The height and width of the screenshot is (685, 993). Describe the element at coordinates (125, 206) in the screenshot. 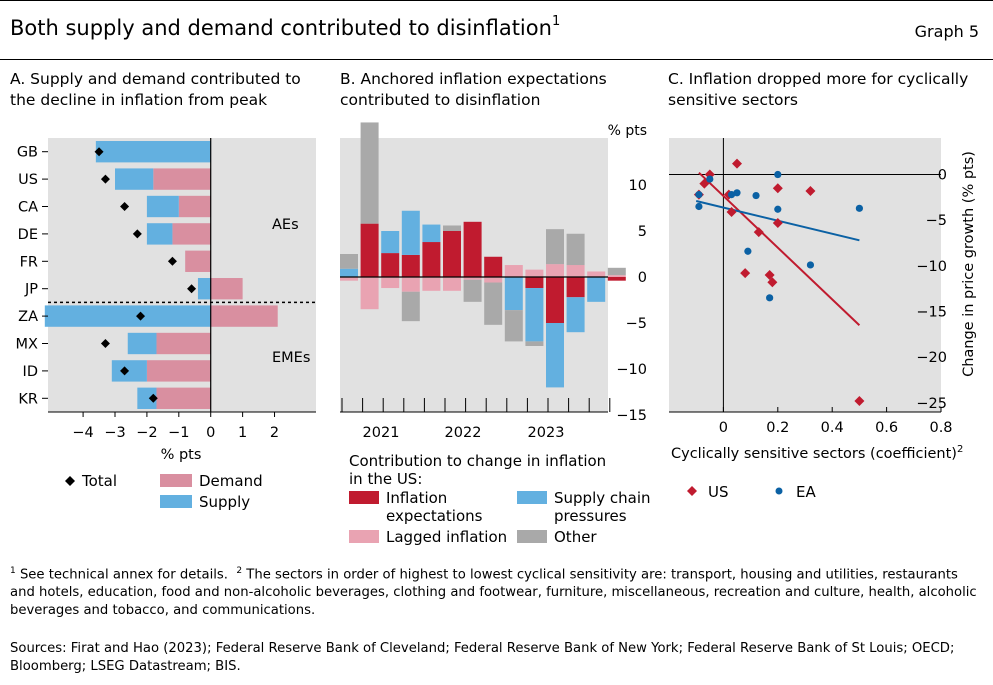

I see `total-marker-ca` at that location.